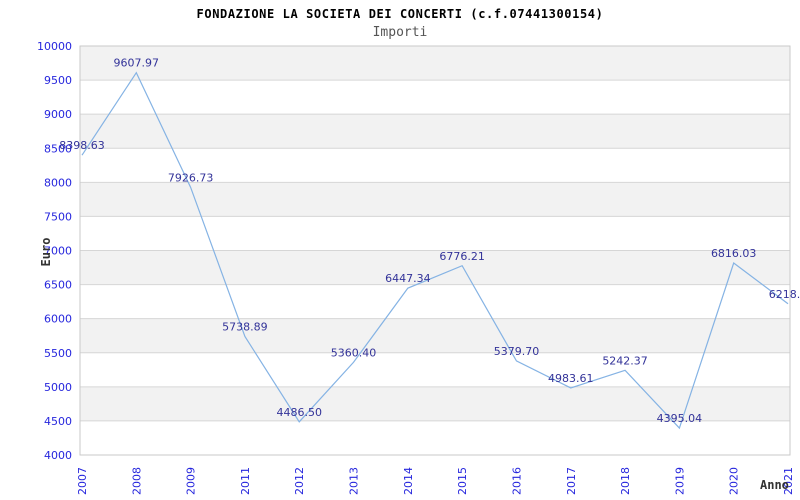 Image resolution: width=800 pixels, height=500 pixels. Describe the element at coordinates (571, 481) in the screenshot. I see `x-tick-label: 2017` at that location.